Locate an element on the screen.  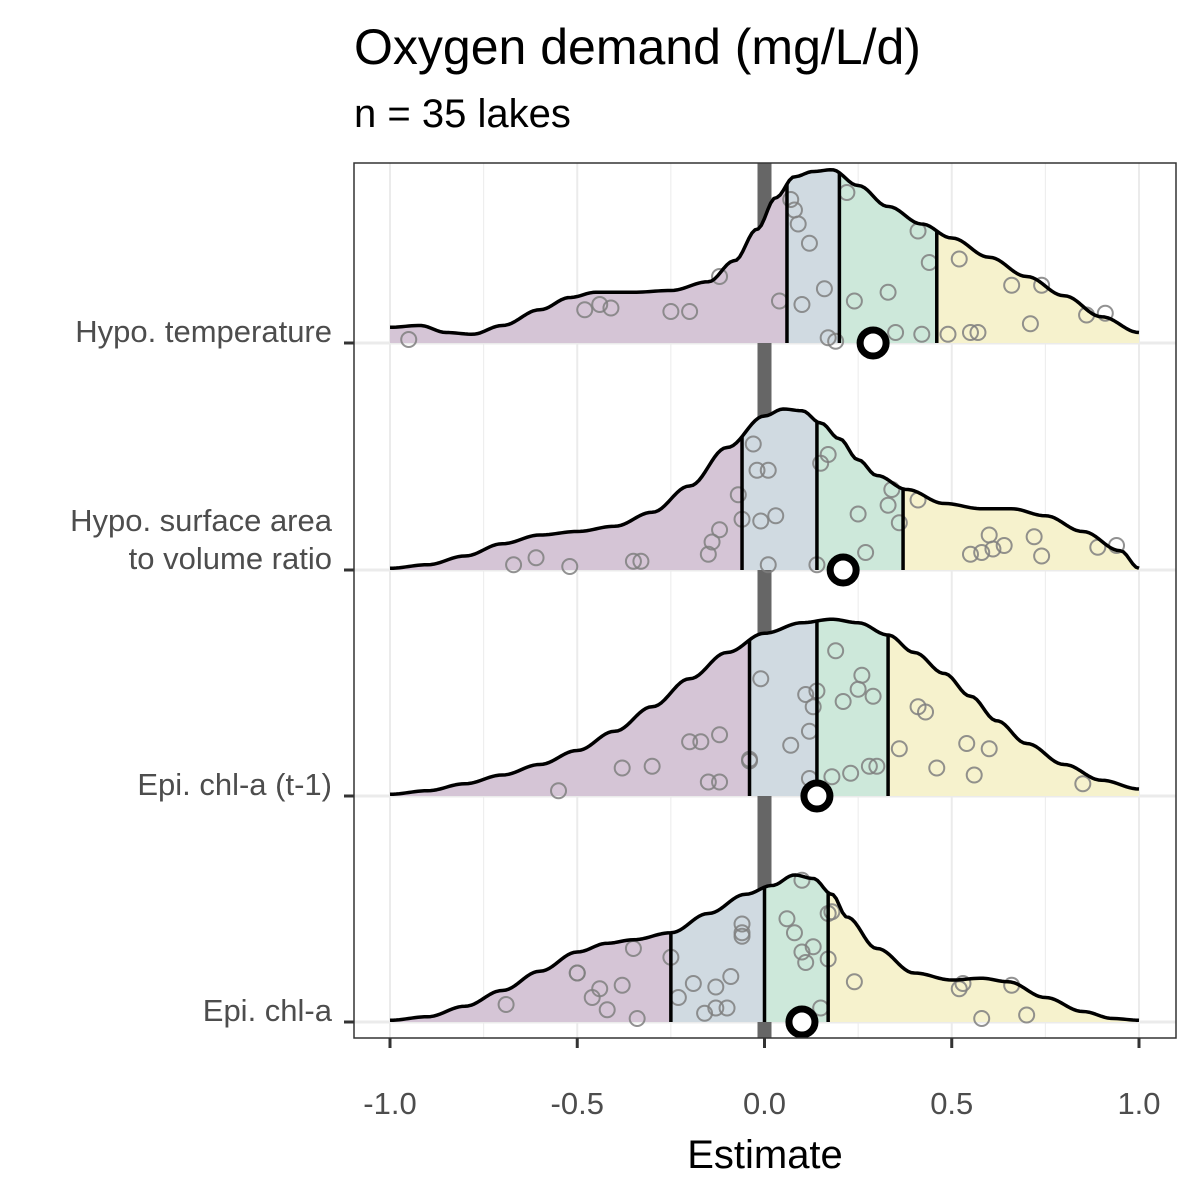
x-axis-title: Estimate is located at coordinates (765, 1155).